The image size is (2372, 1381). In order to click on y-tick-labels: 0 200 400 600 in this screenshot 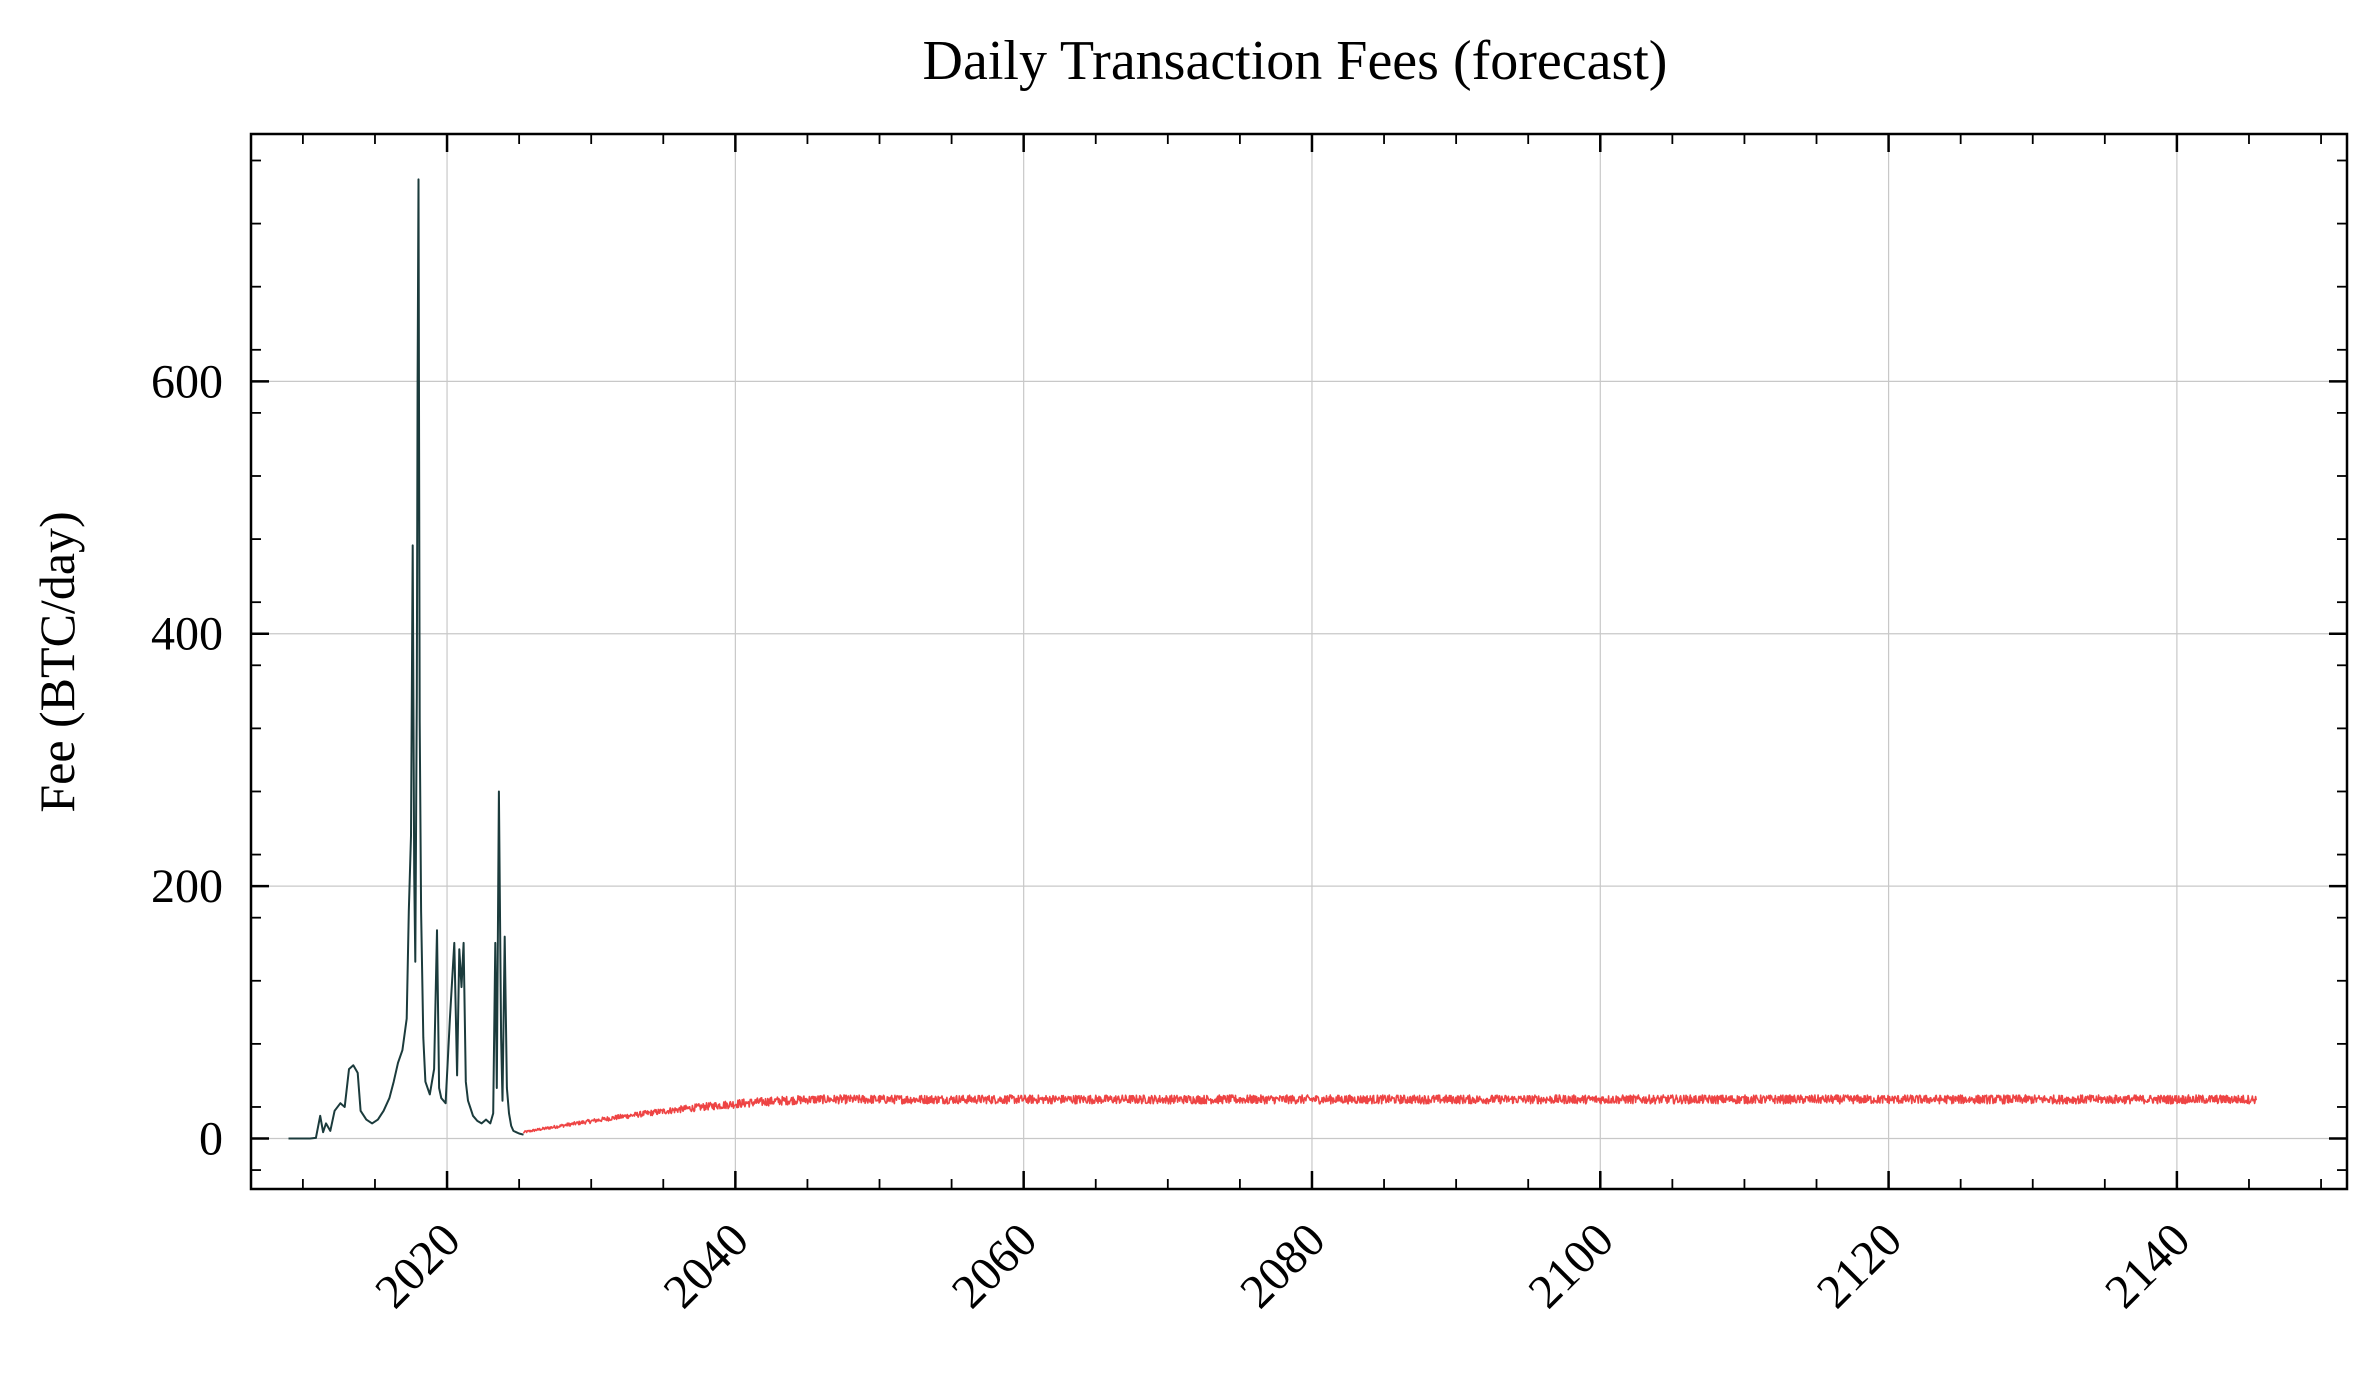, I will do `click(187, 760)`.